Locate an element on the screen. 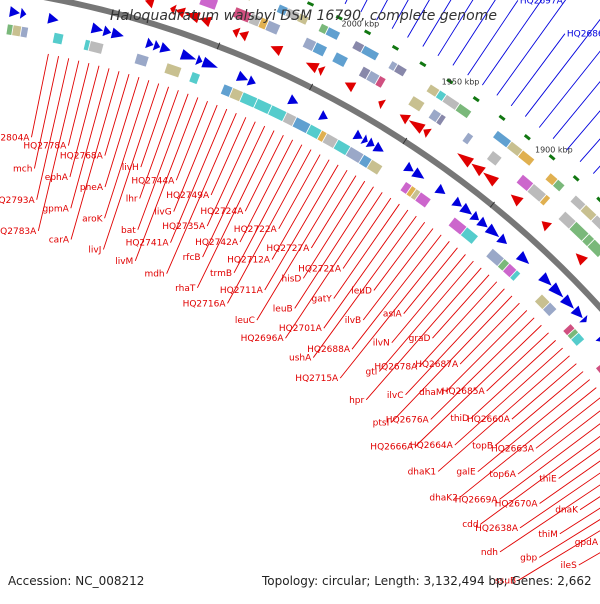 This screenshot has height=604, width=600. gene-label: cdd is located at coordinates (470, 525).